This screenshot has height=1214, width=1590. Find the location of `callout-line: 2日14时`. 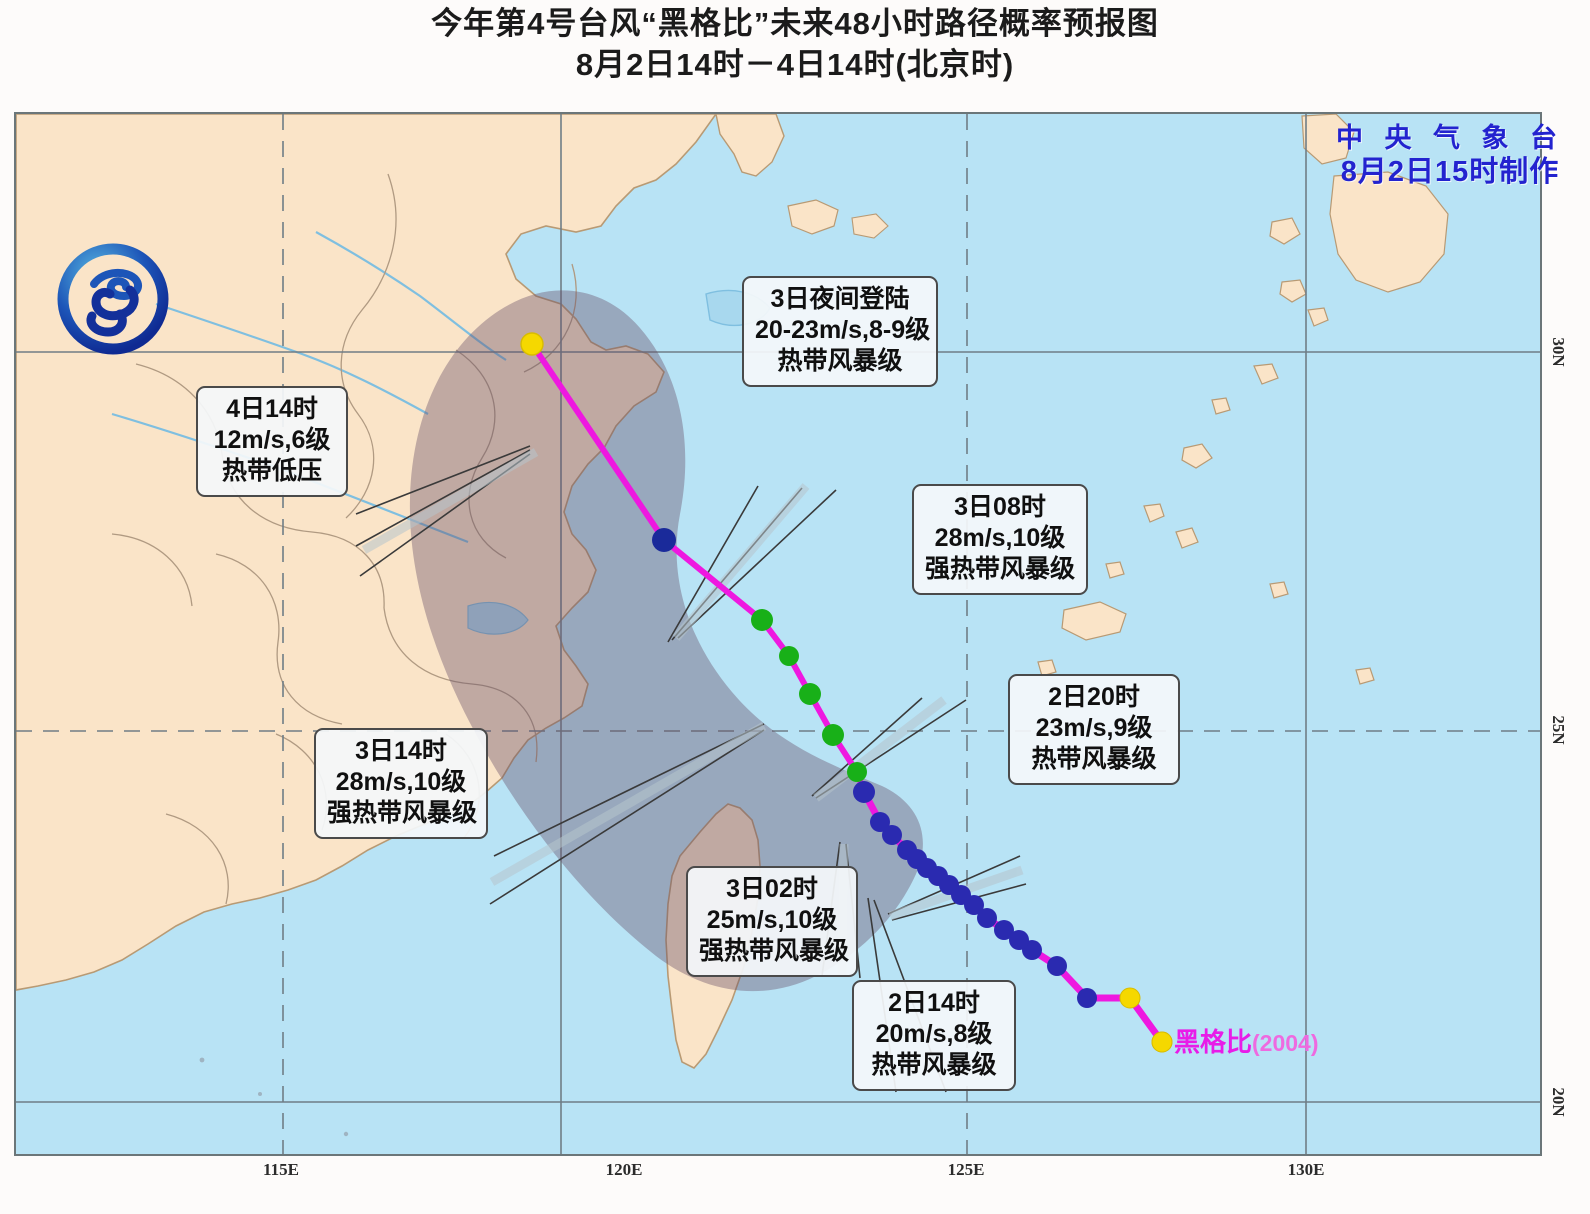

callout-line: 2日14时 is located at coordinates (934, 1003).